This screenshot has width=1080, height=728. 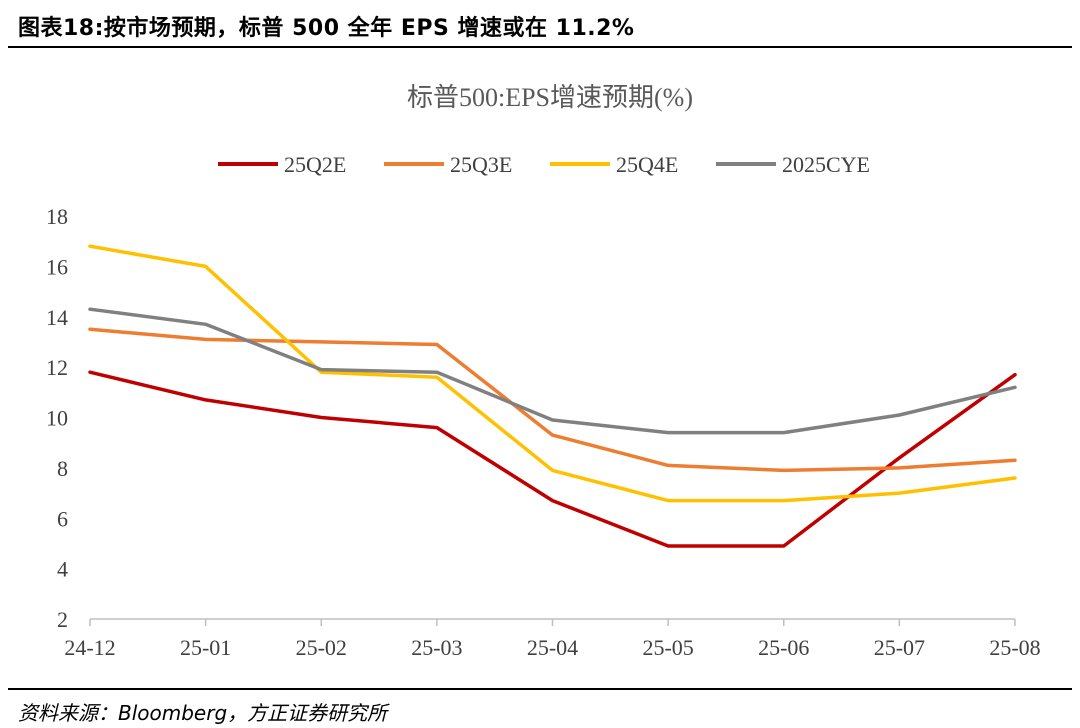 What do you see at coordinates (544, 164) in the screenshot?
I see `legend: 25Q2E 25Q3E 25Q4E 2025CYE` at bounding box center [544, 164].